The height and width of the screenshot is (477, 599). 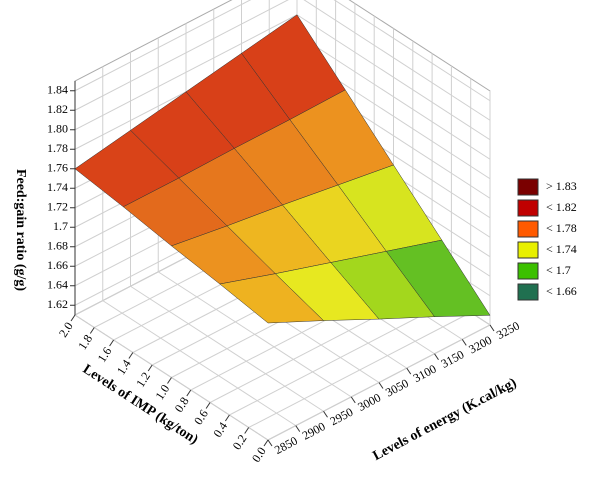 What do you see at coordinates (57, 187) in the screenshot?
I see `z-tick-label: 1.74` at bounding box center [57, 187].